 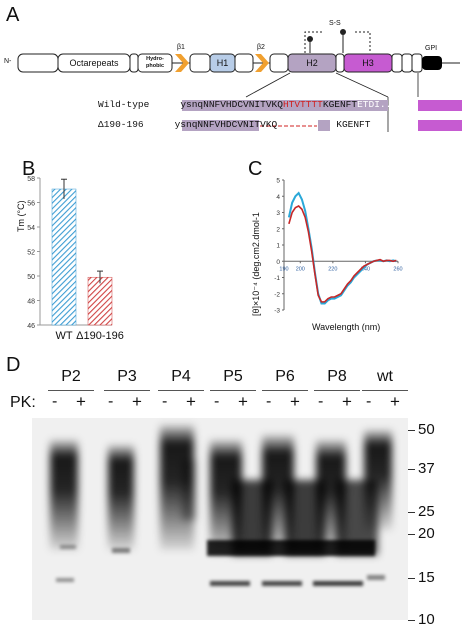 What do you see at coordinates (181, 376) in the screenshot?
I see `lane-label-p4: P4` at bounding box center [181, 376].